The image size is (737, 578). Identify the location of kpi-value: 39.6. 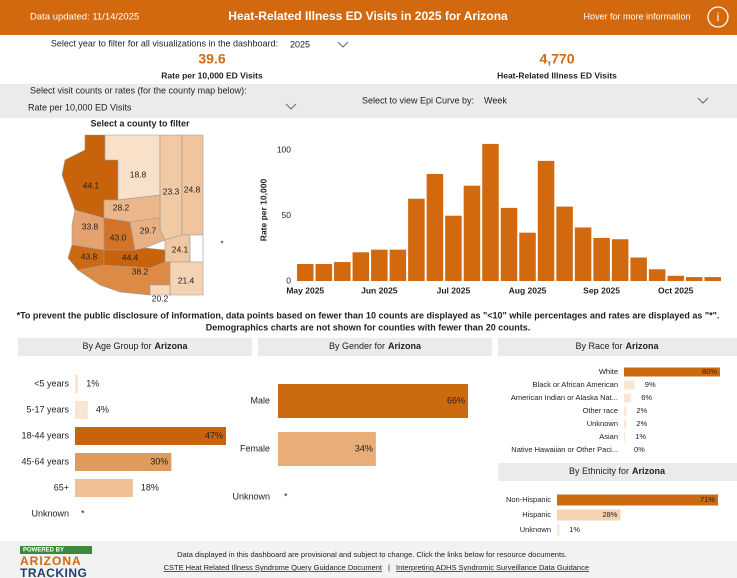
(211, 59).